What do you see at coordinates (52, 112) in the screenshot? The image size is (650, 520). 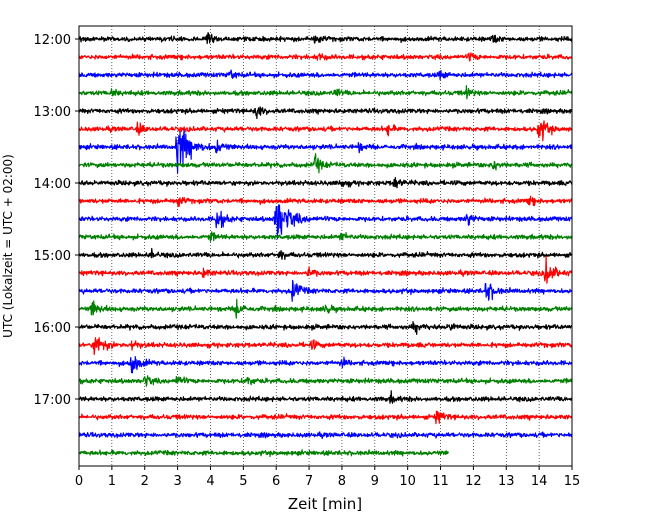 I see `y-tick-label: 13:00` at bounding box center [52, 112].